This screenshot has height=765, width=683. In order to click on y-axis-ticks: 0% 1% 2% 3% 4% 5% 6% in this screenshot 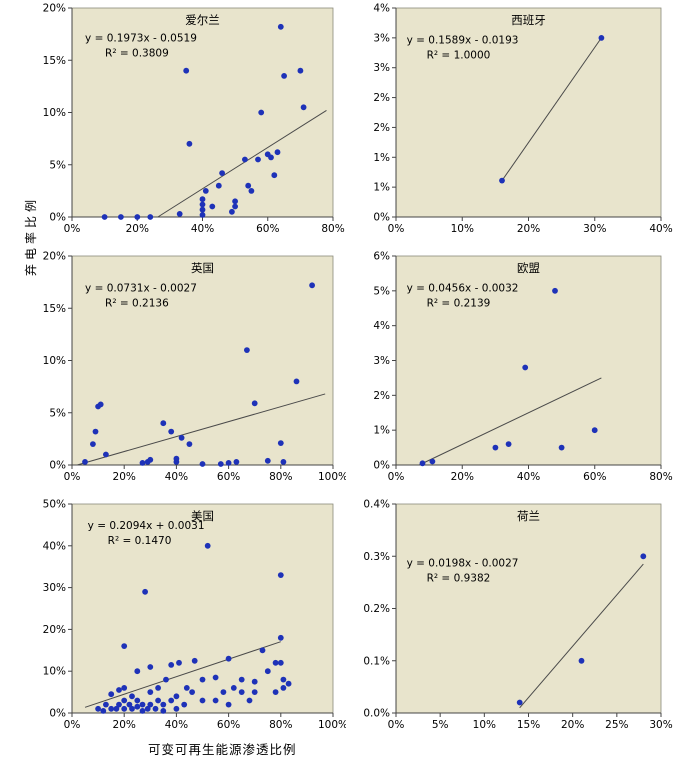, I will do `click(384, 361)`.